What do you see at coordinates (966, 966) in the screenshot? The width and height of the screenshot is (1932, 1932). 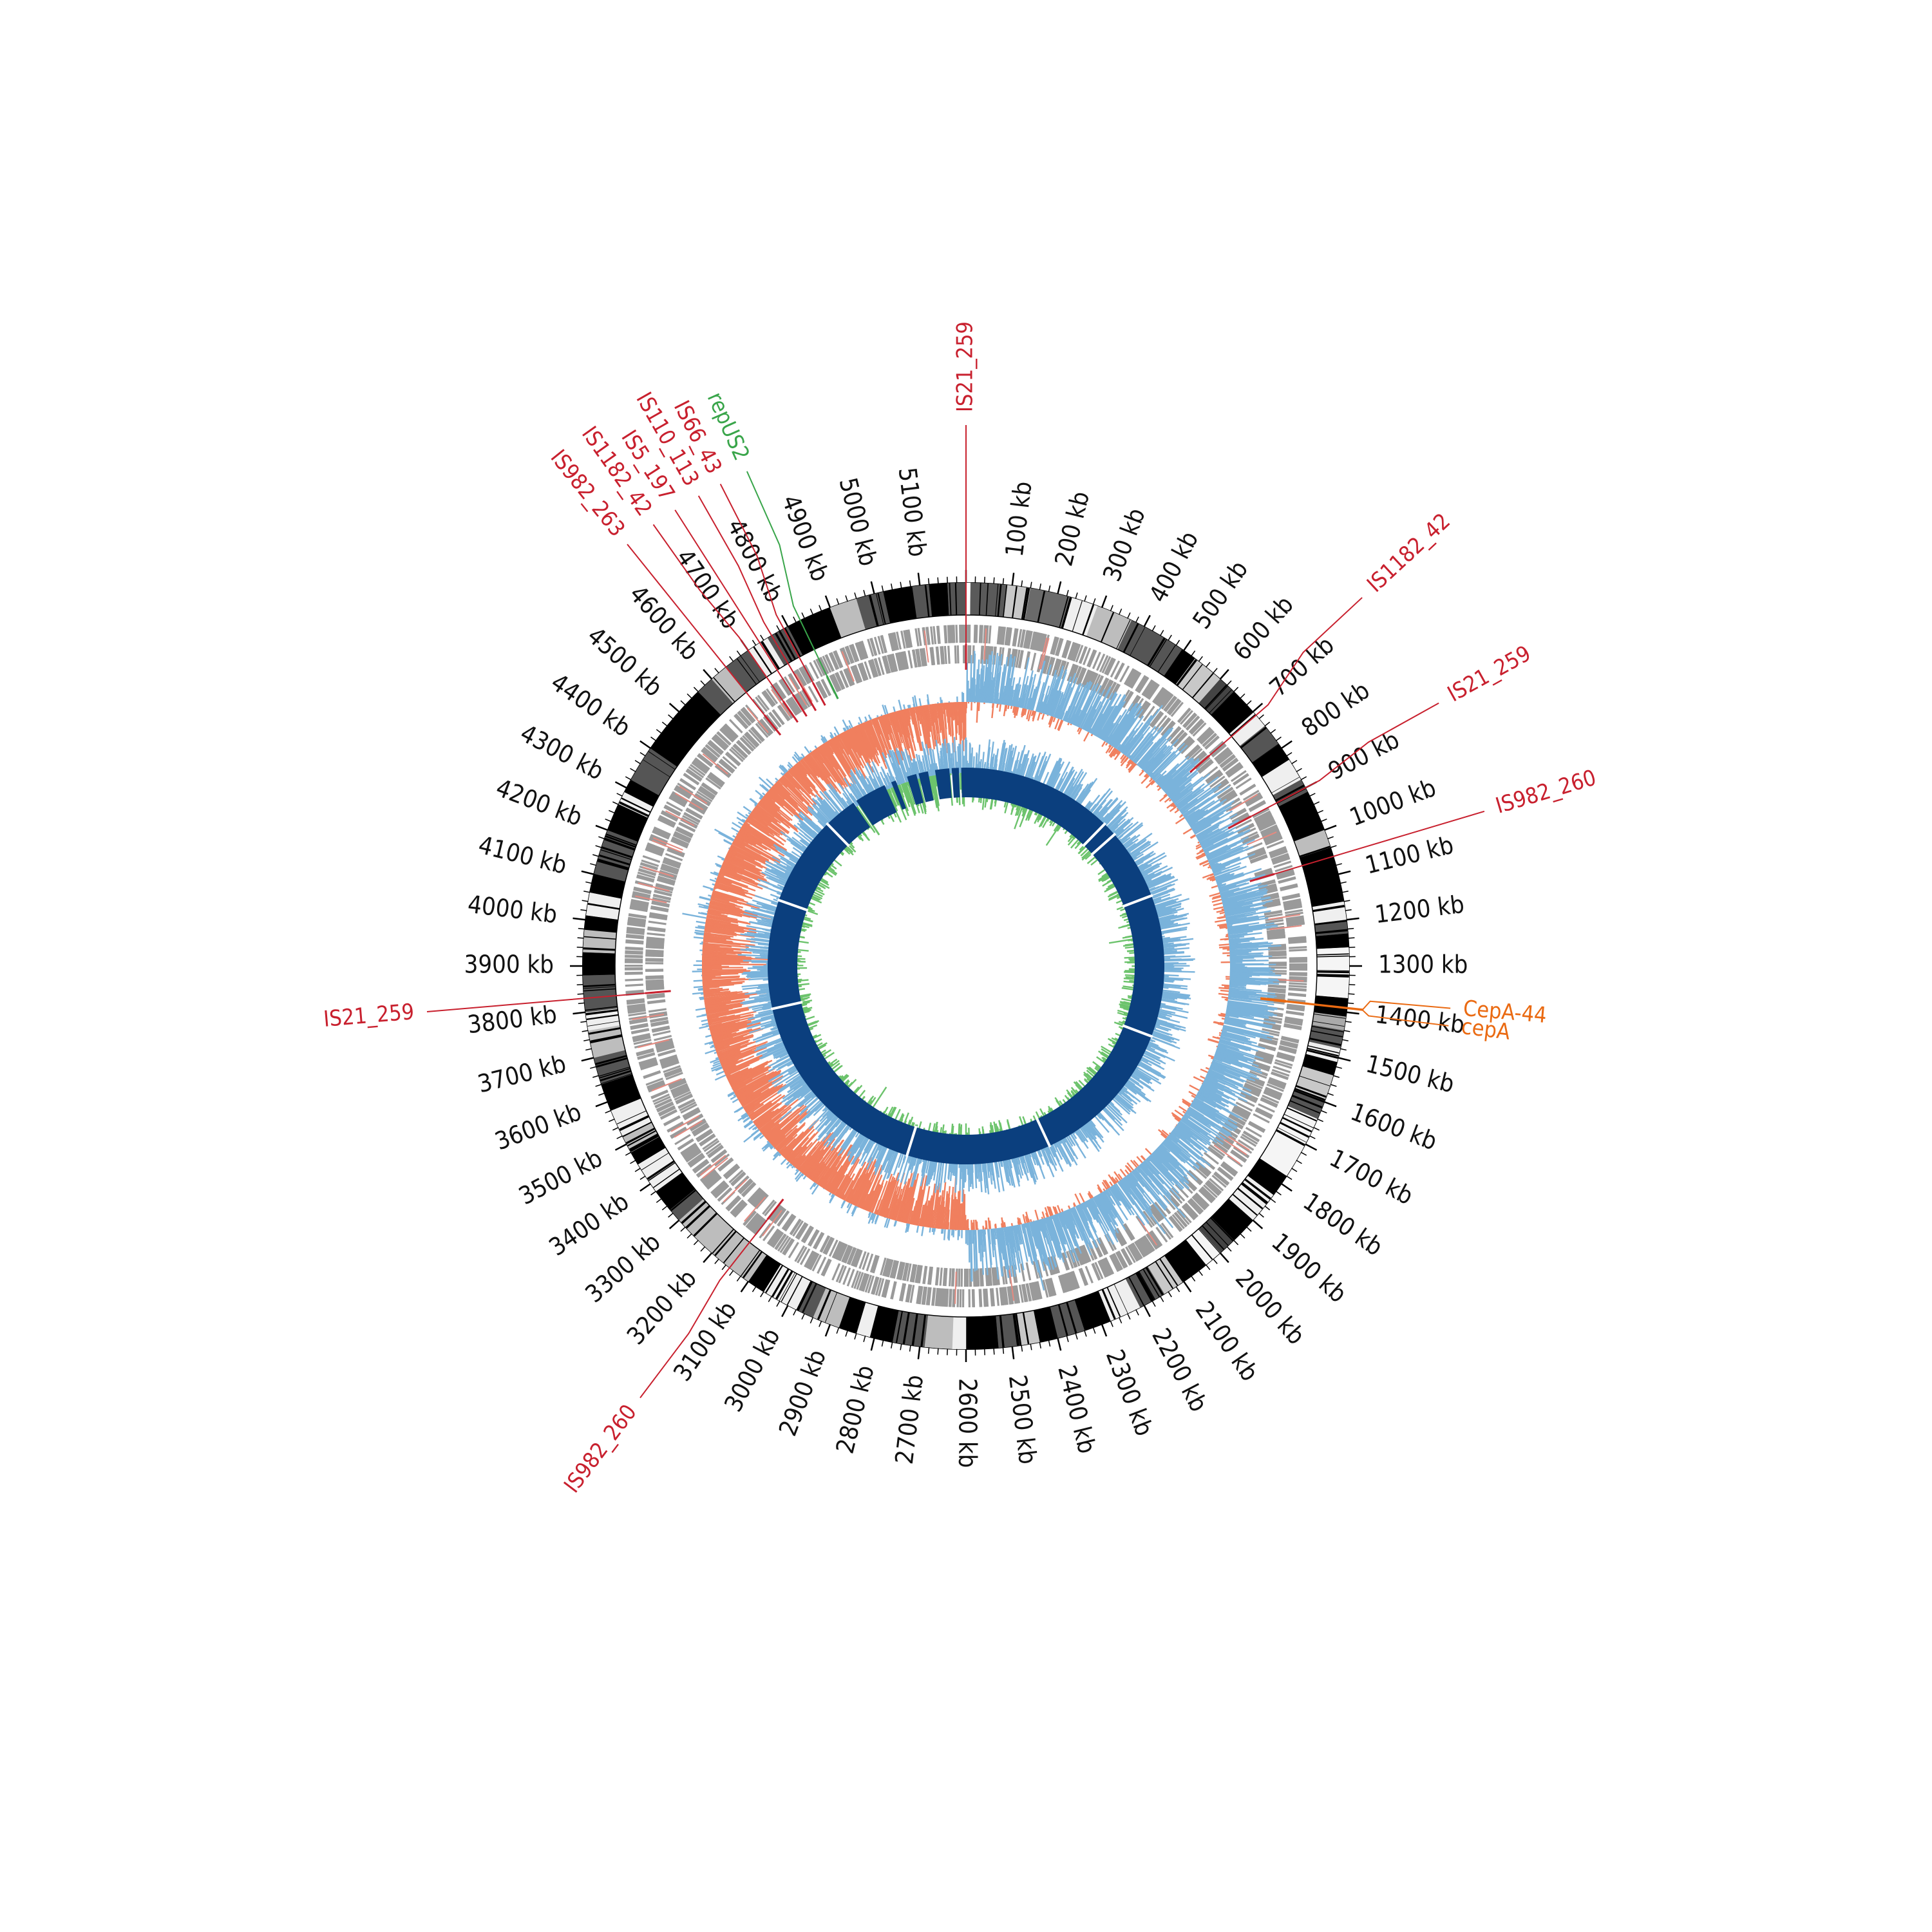 I see `cds-ring` at bounding box center [966, 966].